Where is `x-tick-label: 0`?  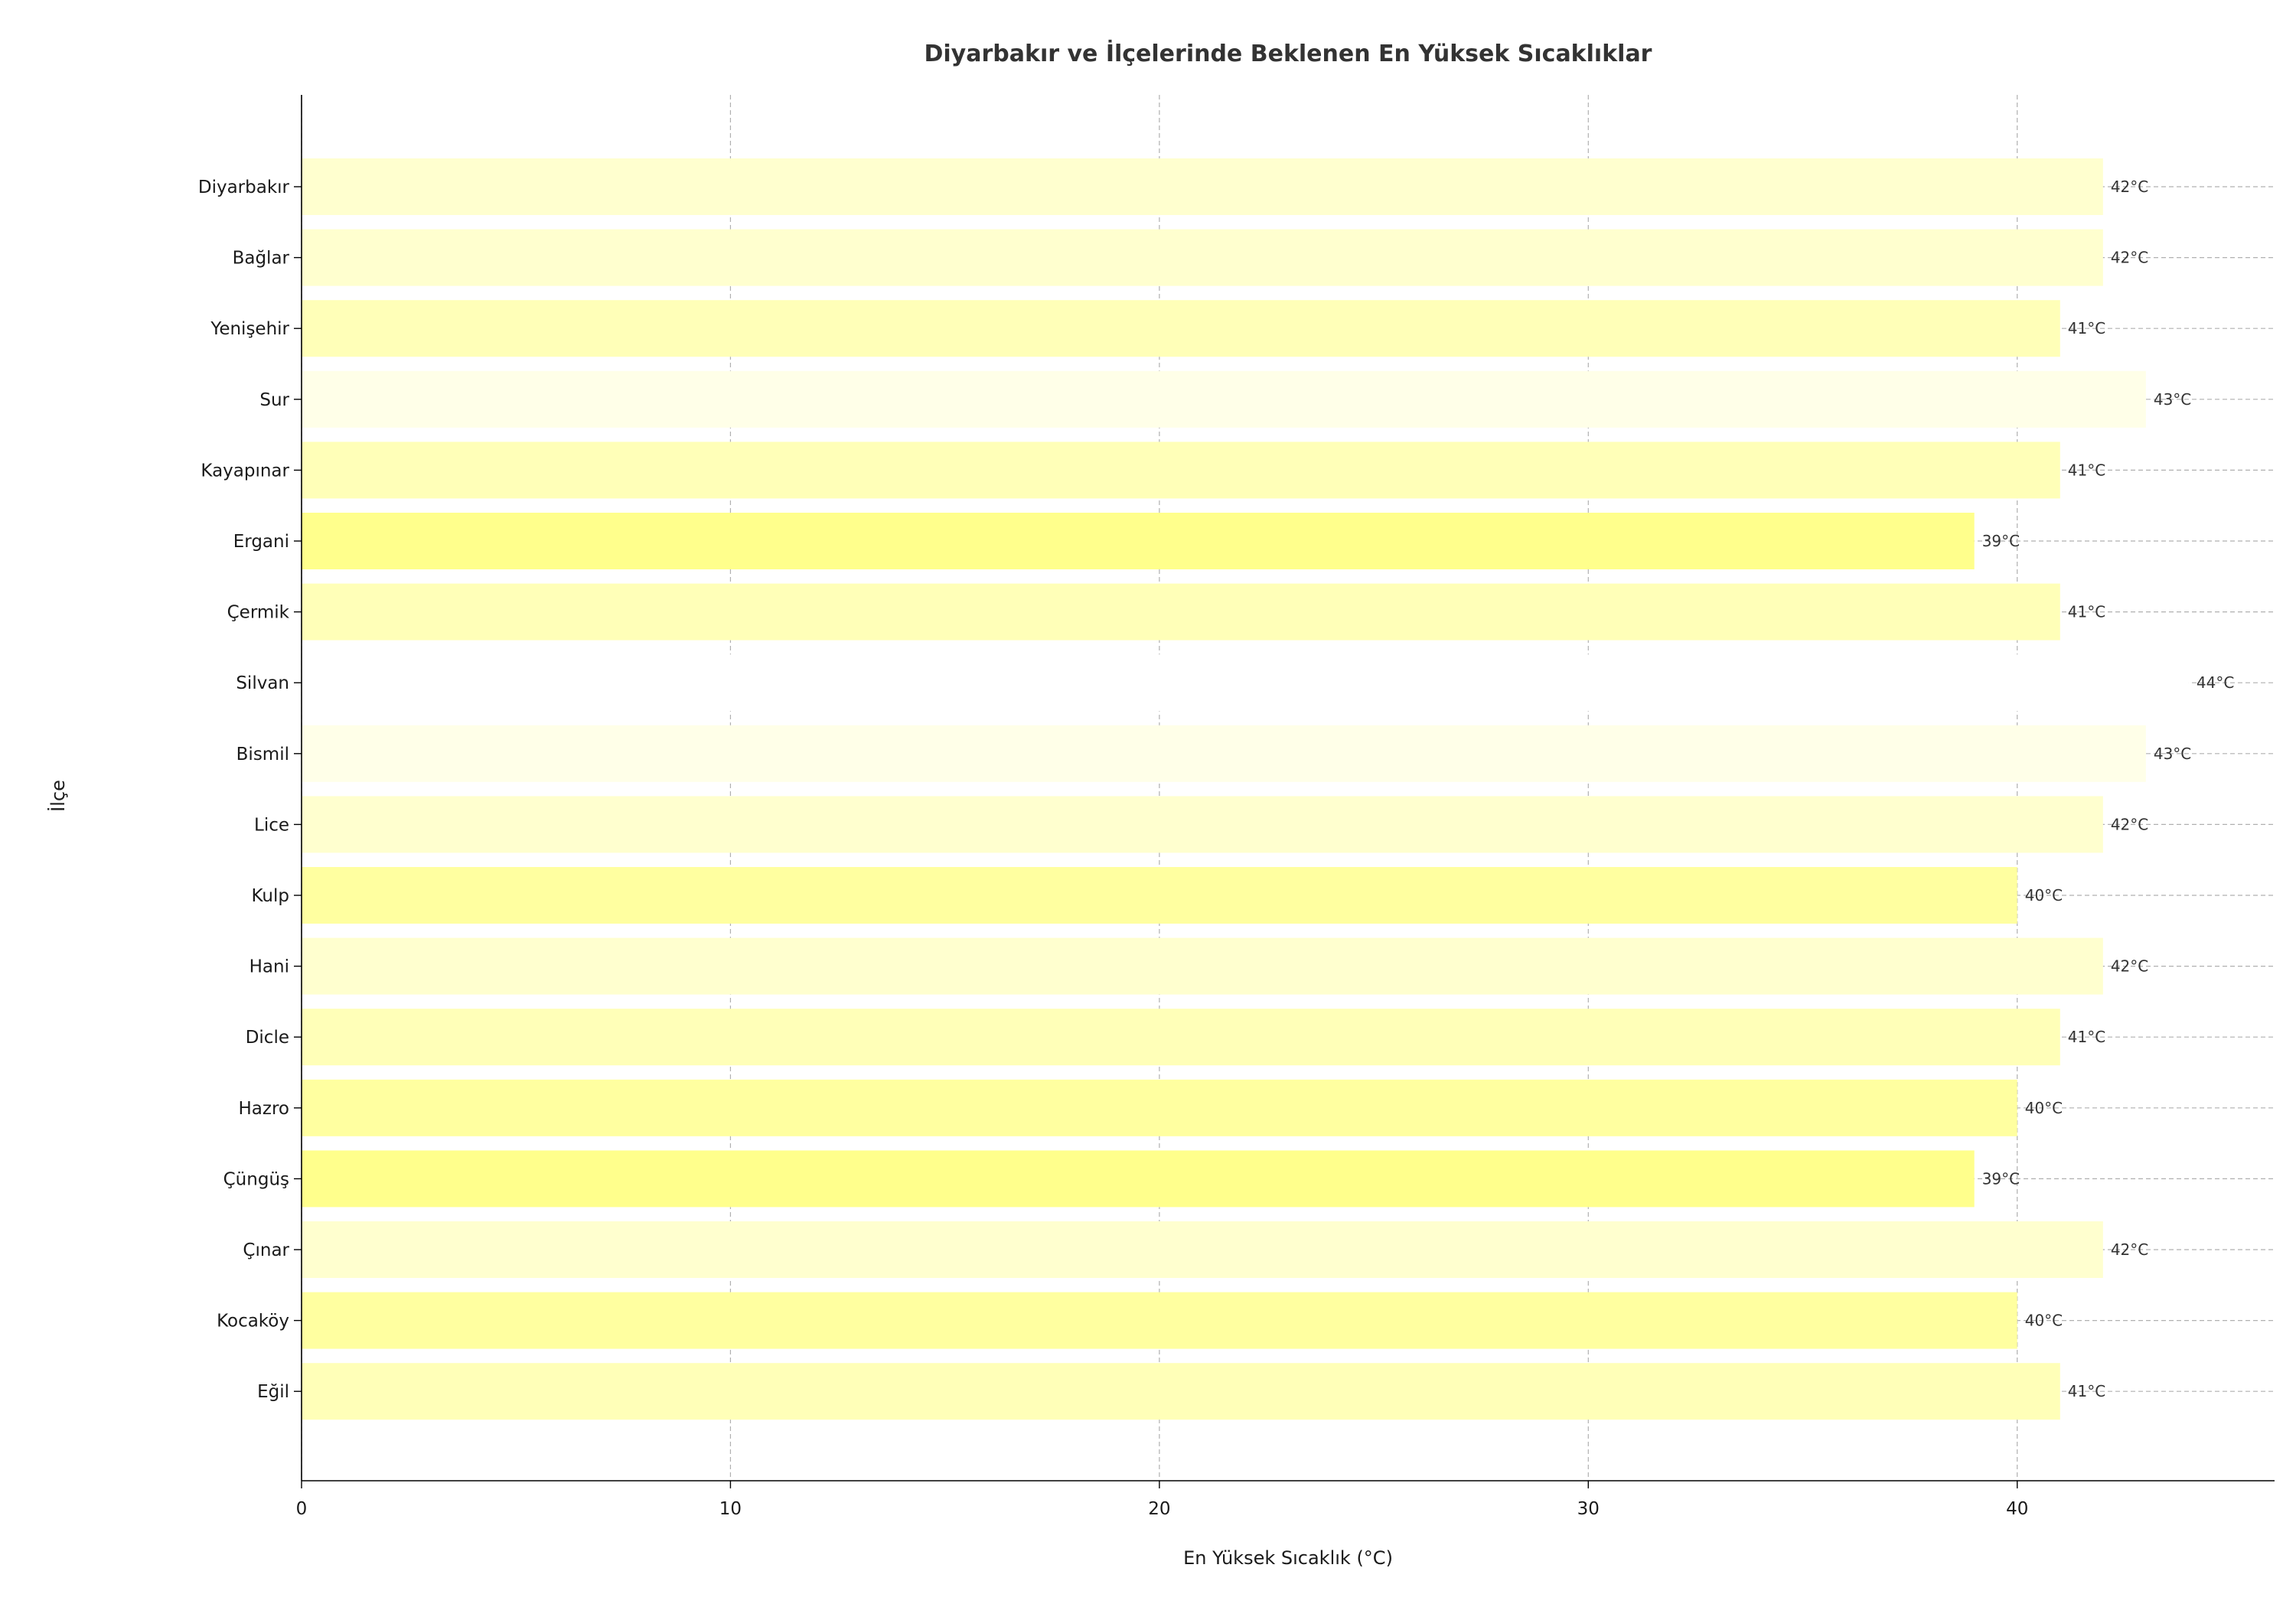 x-tick-label: 0 is located at coordinates (302, 1509).